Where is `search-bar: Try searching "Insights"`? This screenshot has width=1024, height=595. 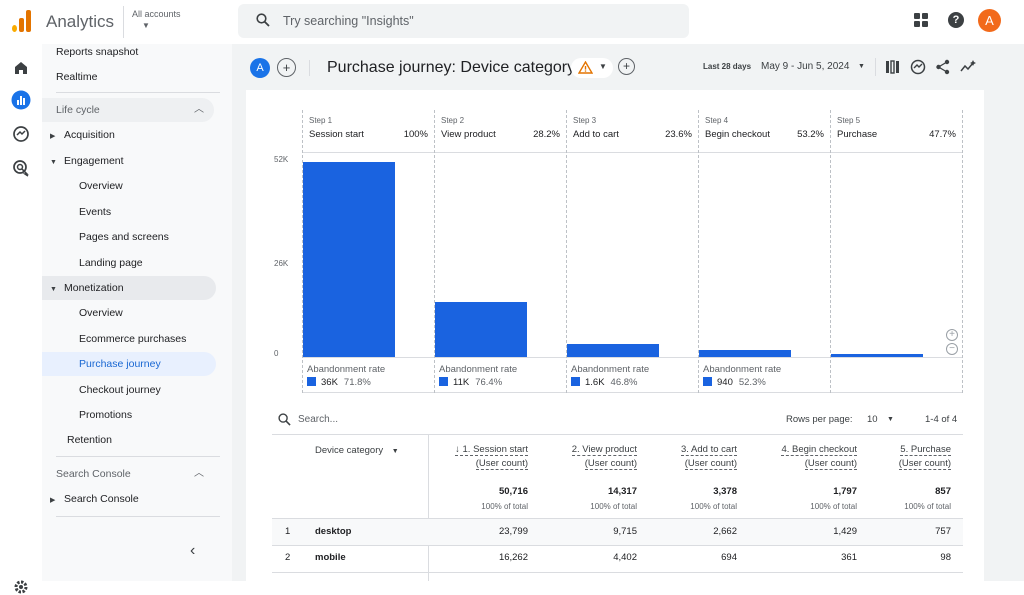 search-bar: Try searching "Insights" is located at coordinates (463, 21).